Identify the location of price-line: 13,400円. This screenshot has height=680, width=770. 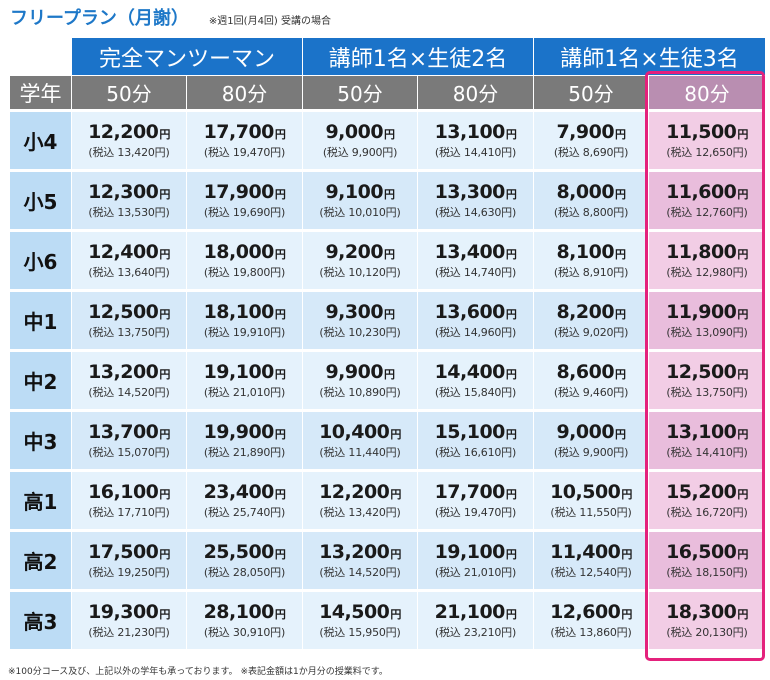
(476, 253).